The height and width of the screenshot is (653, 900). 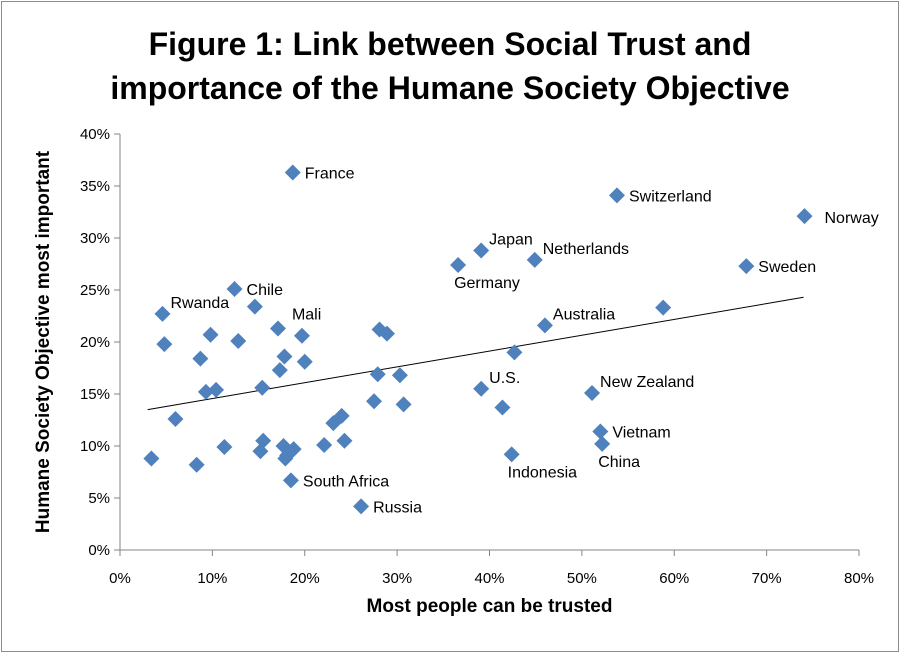 What do you see at coordinates (670, 196) in the screenshot?
I see `point-label: Switzerland` at bounding box center [670, 196].